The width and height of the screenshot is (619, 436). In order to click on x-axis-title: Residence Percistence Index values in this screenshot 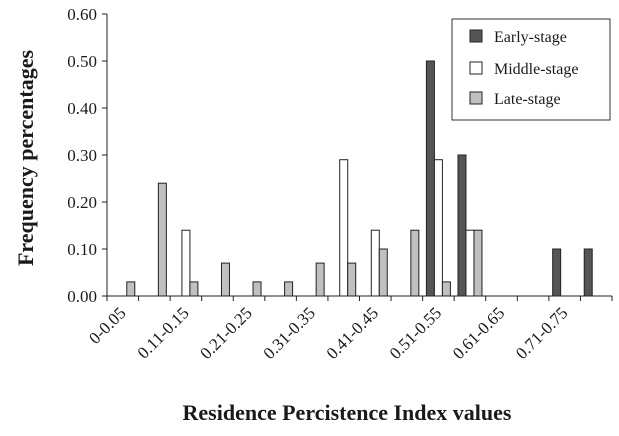, I will do `click(347, 412)`.